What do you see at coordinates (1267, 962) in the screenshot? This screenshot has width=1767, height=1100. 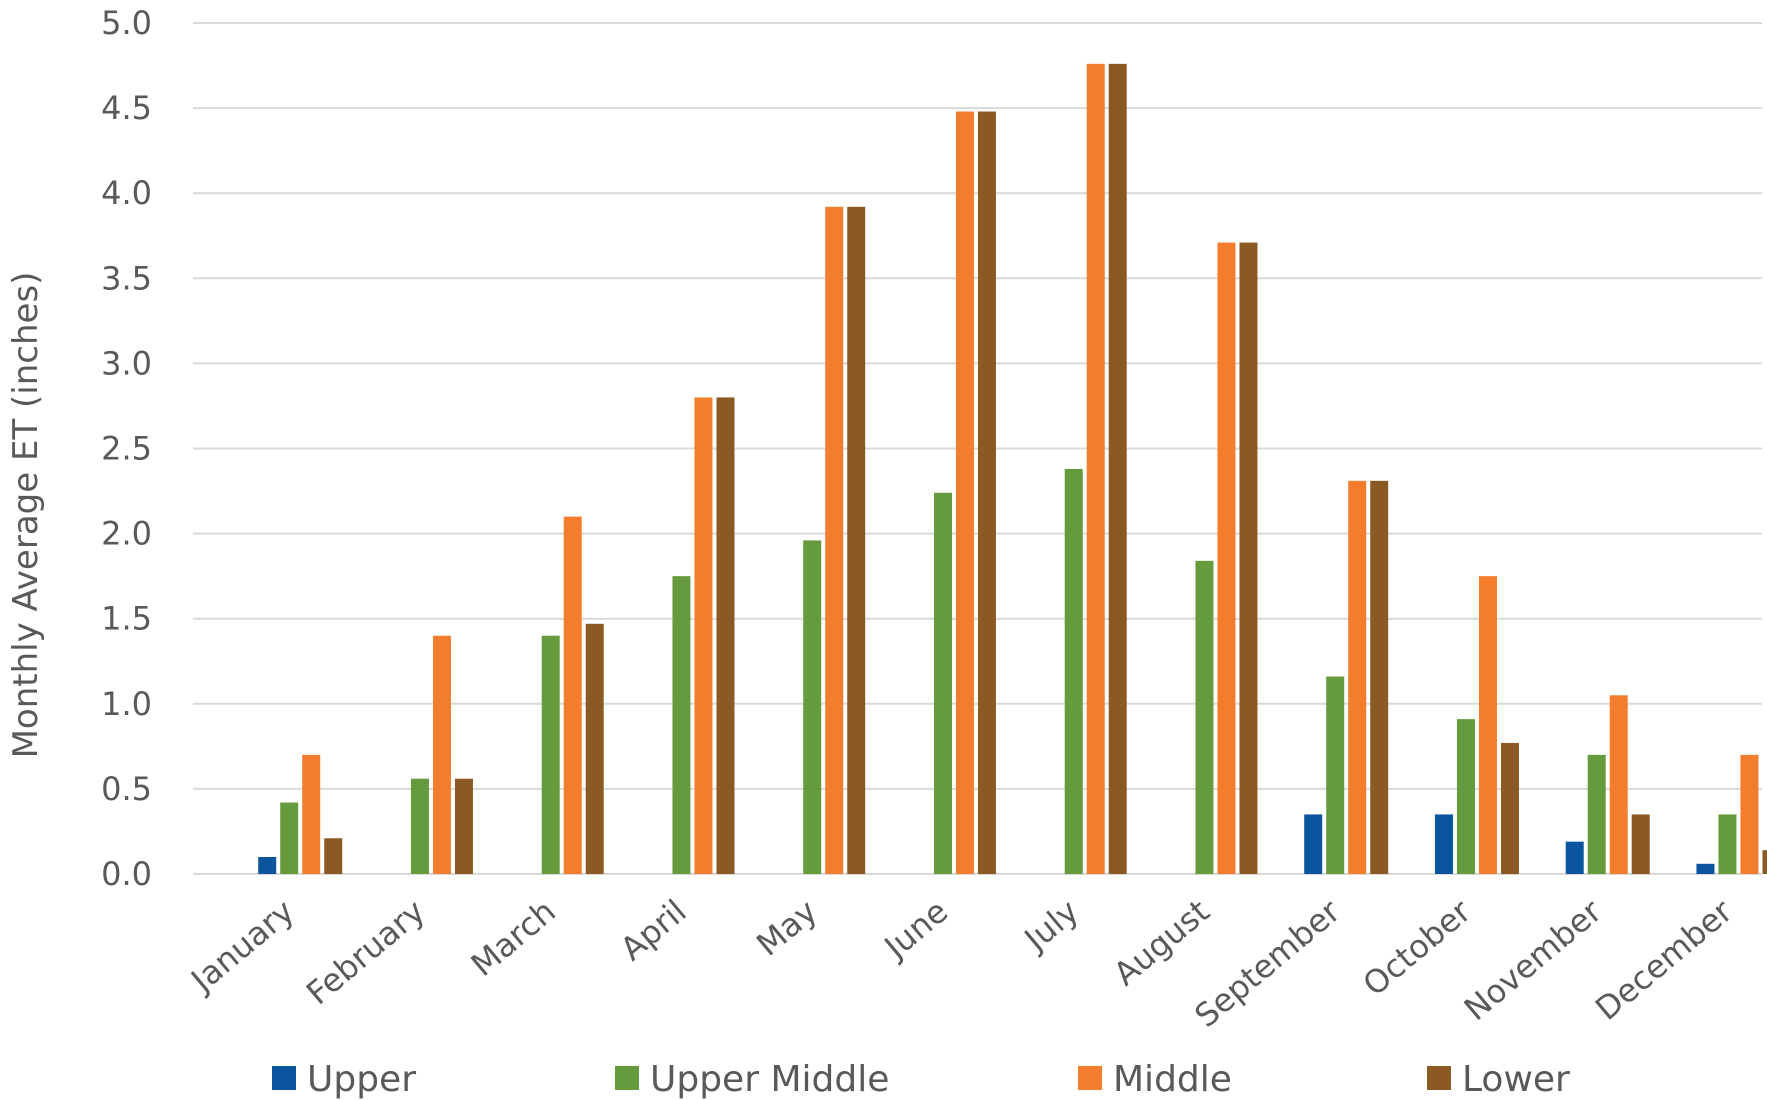 I see `x-tick-label: September` at bounding box center [1267, 962].